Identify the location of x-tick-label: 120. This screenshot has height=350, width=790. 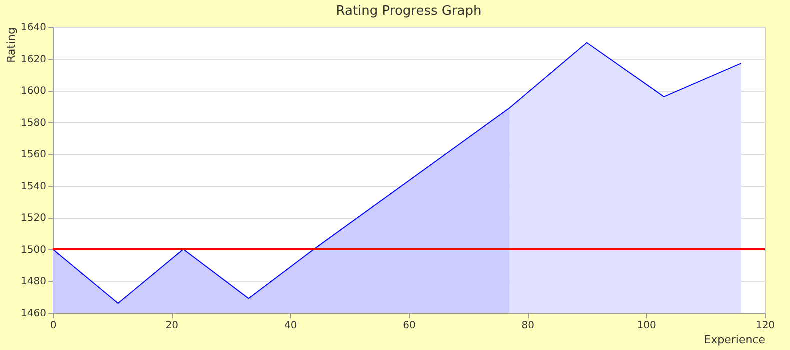
(766, 326).